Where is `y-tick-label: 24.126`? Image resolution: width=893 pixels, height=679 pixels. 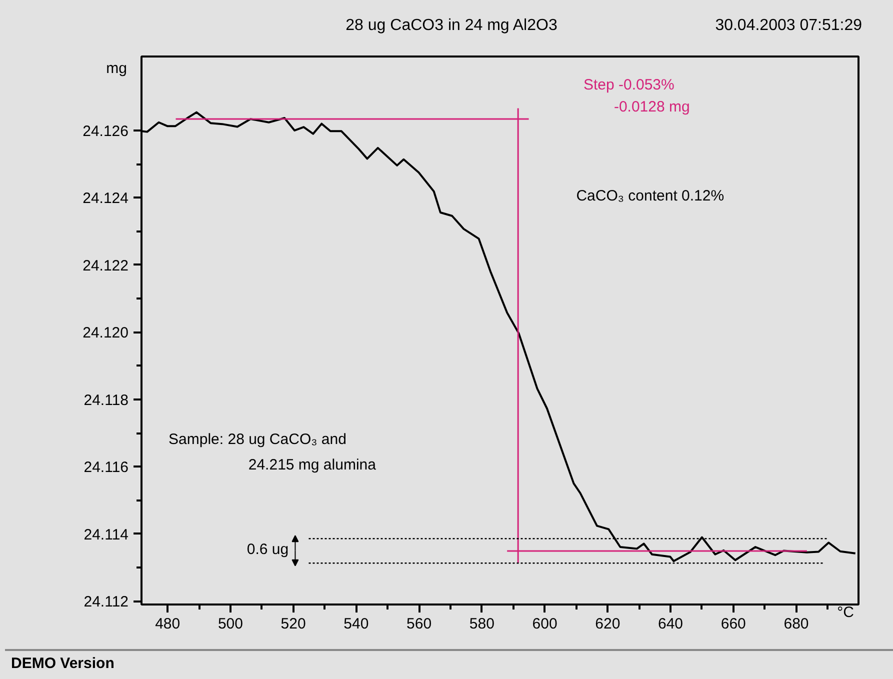
y-tick-label: 24.126 is located at coordinates (105, 131).